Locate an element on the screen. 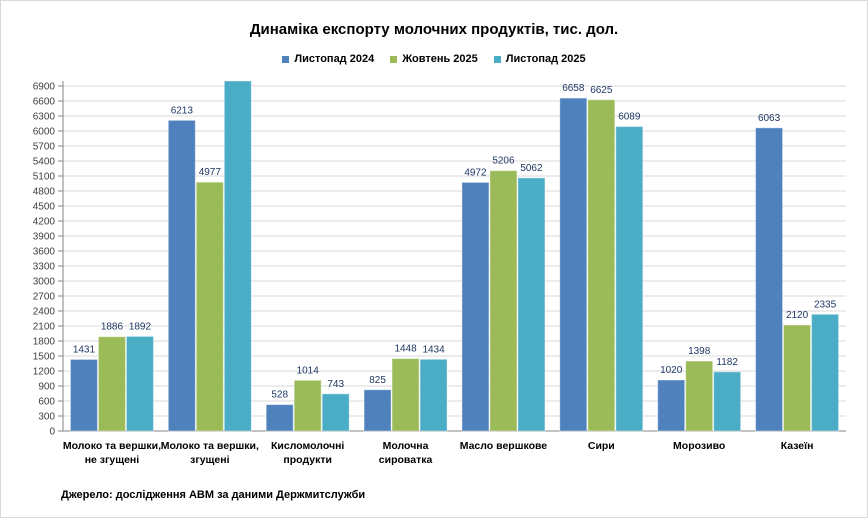 Image resolution: width=868 pixels, height=518 pixels. data-label: 1892 is located at coordinates (140, 326).